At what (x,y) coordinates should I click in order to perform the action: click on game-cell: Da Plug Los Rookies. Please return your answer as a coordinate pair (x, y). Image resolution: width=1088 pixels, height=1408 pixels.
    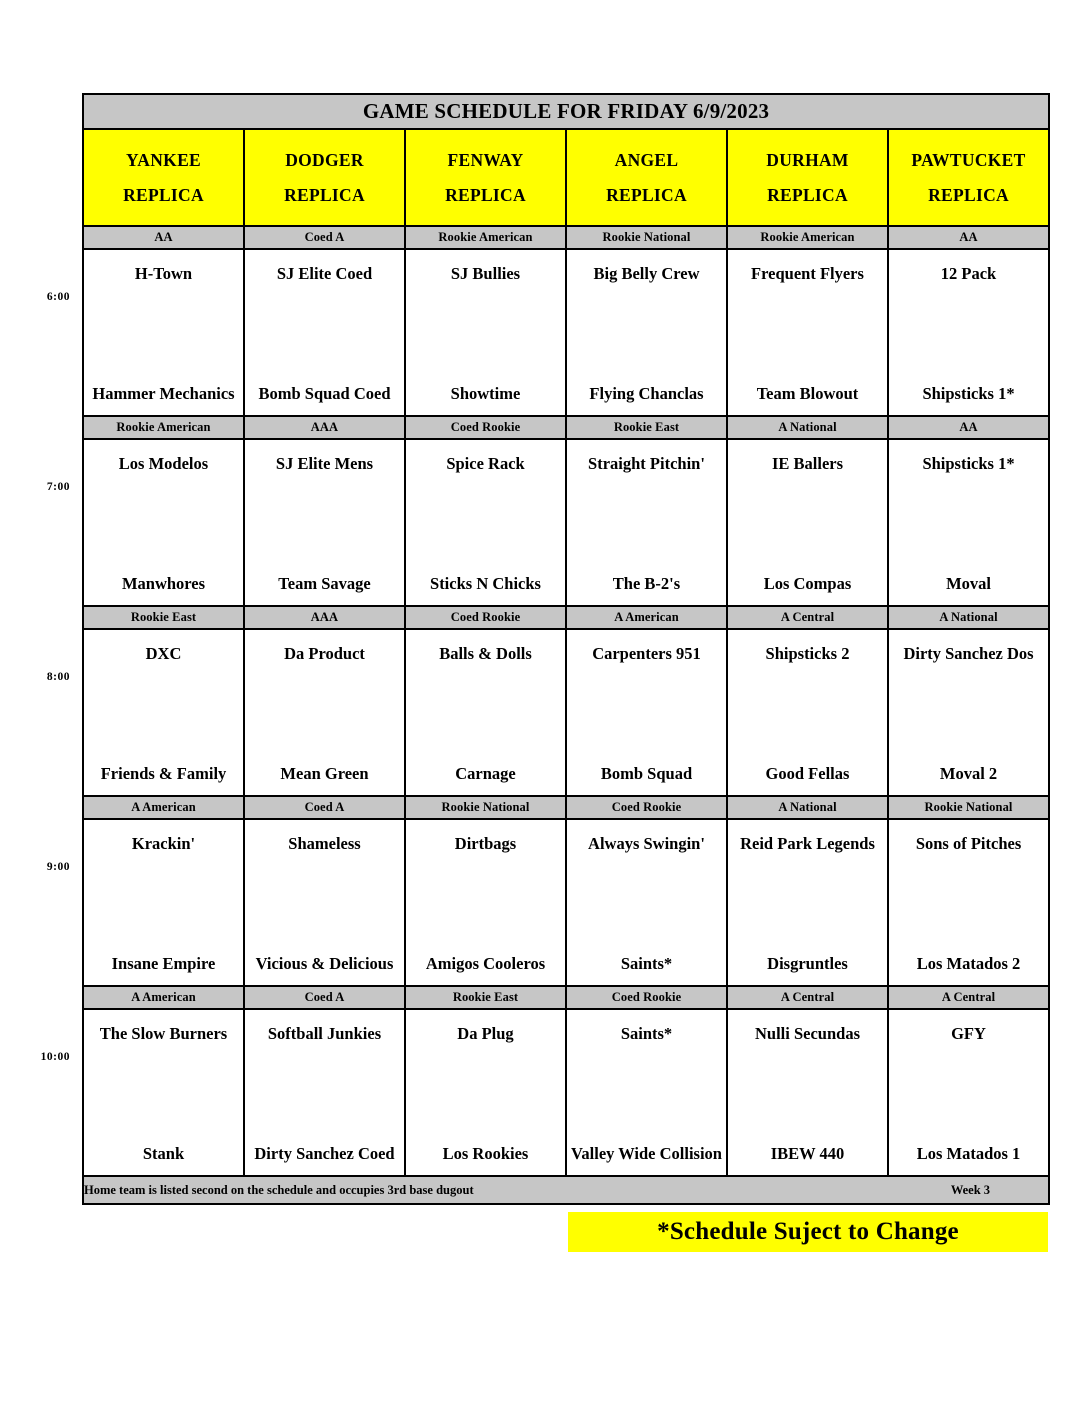
    Looking at the image, I should click on (485, 1092).